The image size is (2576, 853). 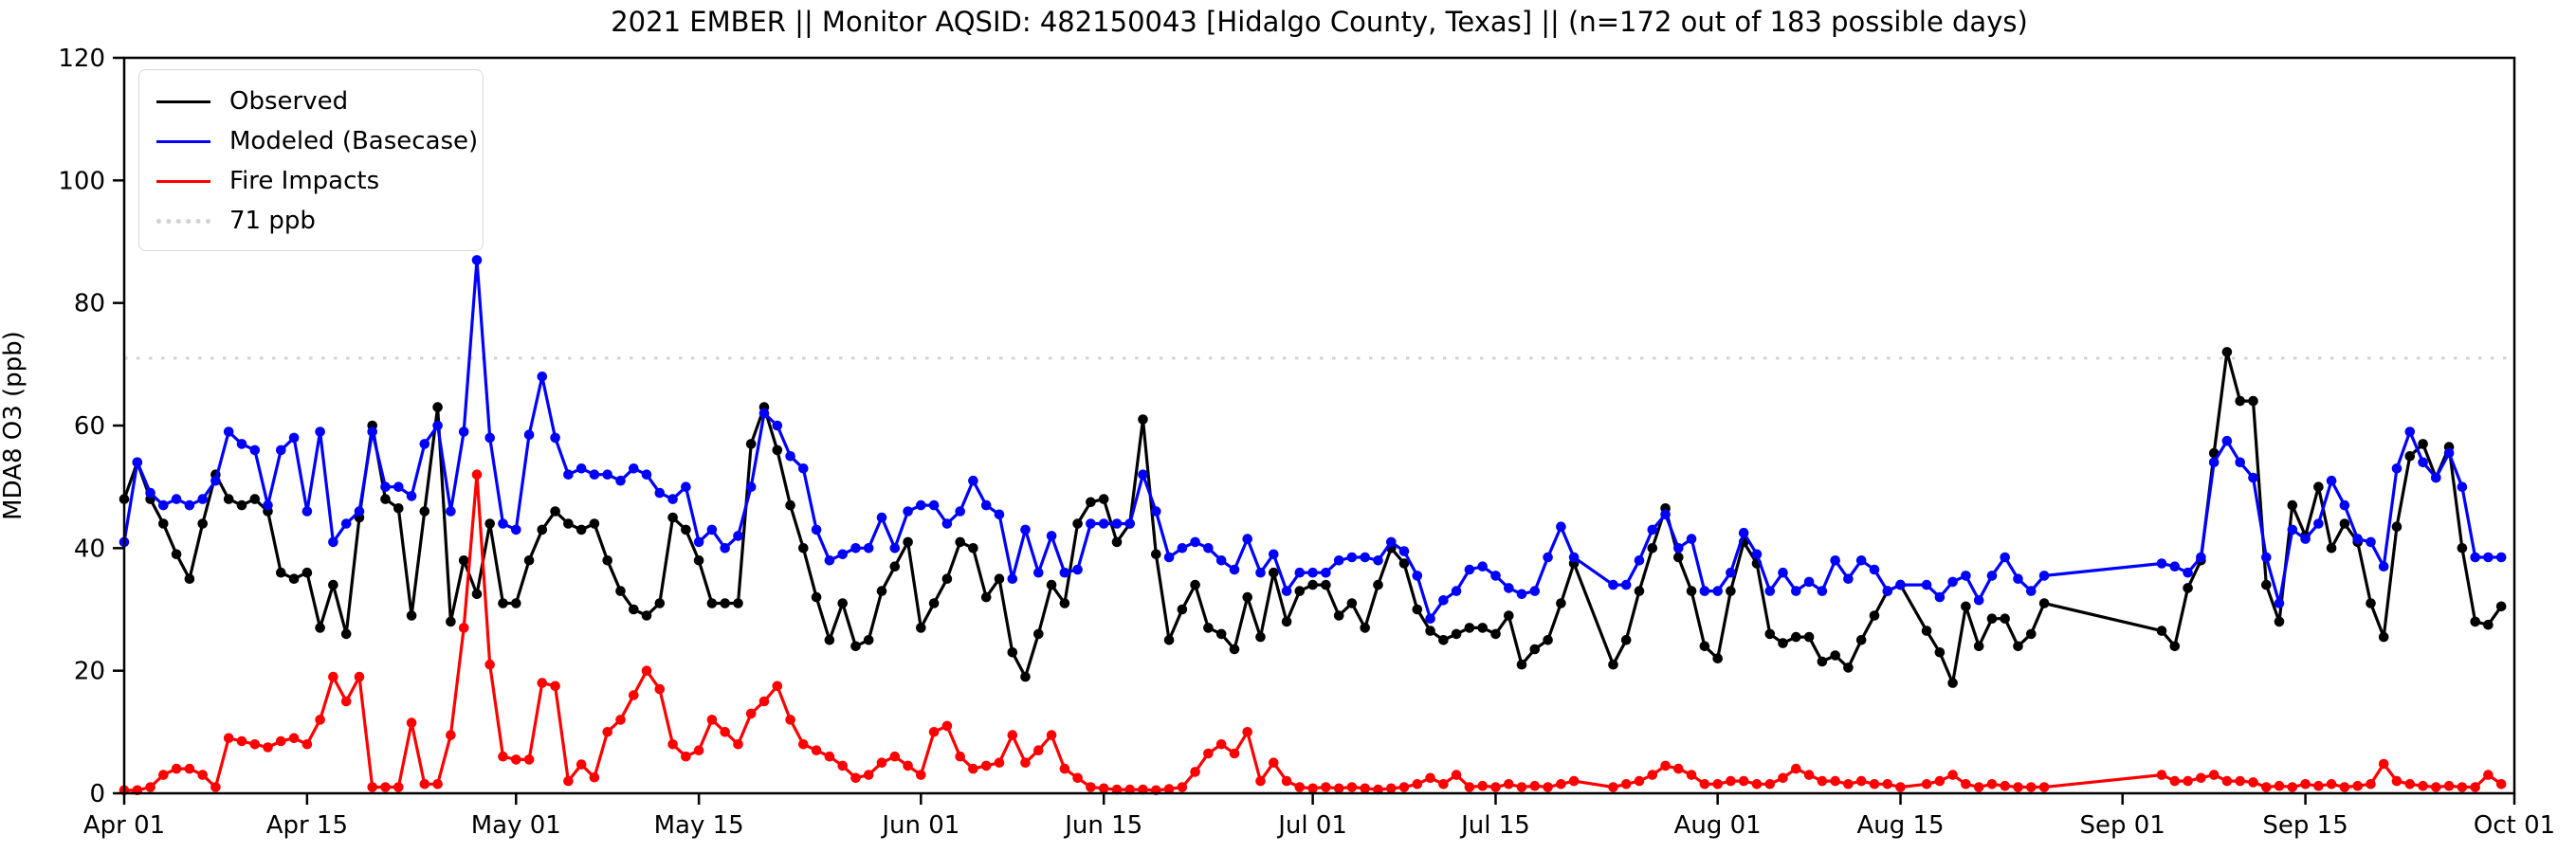 I want to click on y-tick-label: 80, so click(x=89, y=304).